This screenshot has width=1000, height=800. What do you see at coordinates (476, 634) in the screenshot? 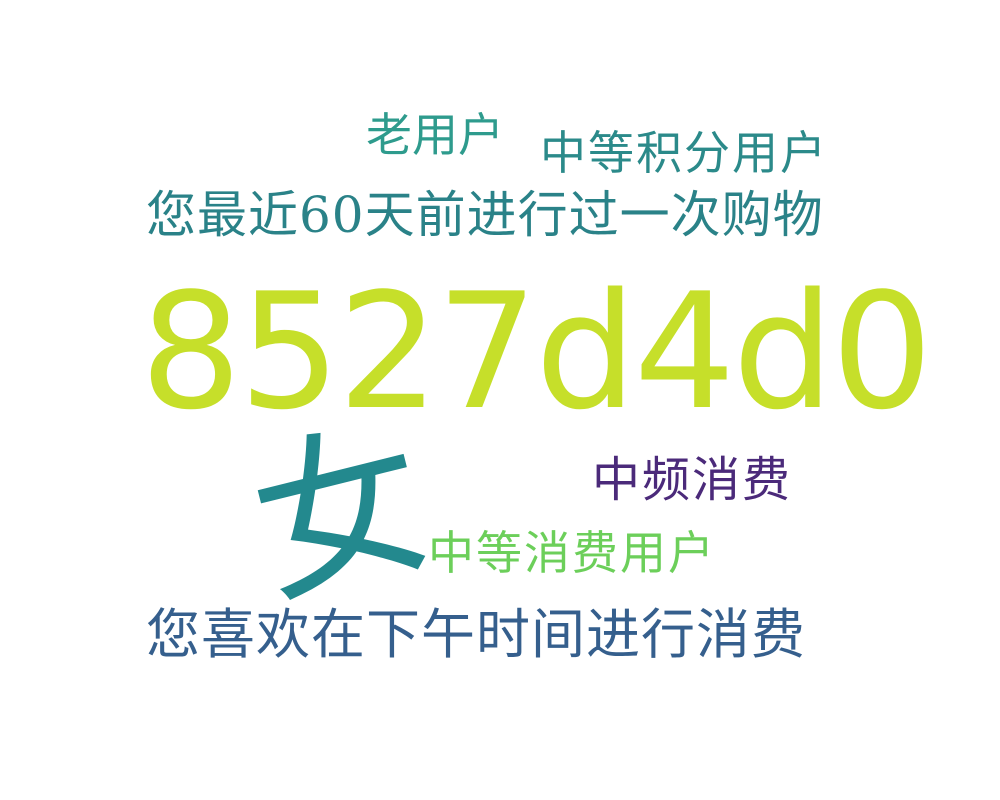
I see `word-afternoon-shopping: 您喜欢在下午时间进行消费` at bounding box center [476, 634].